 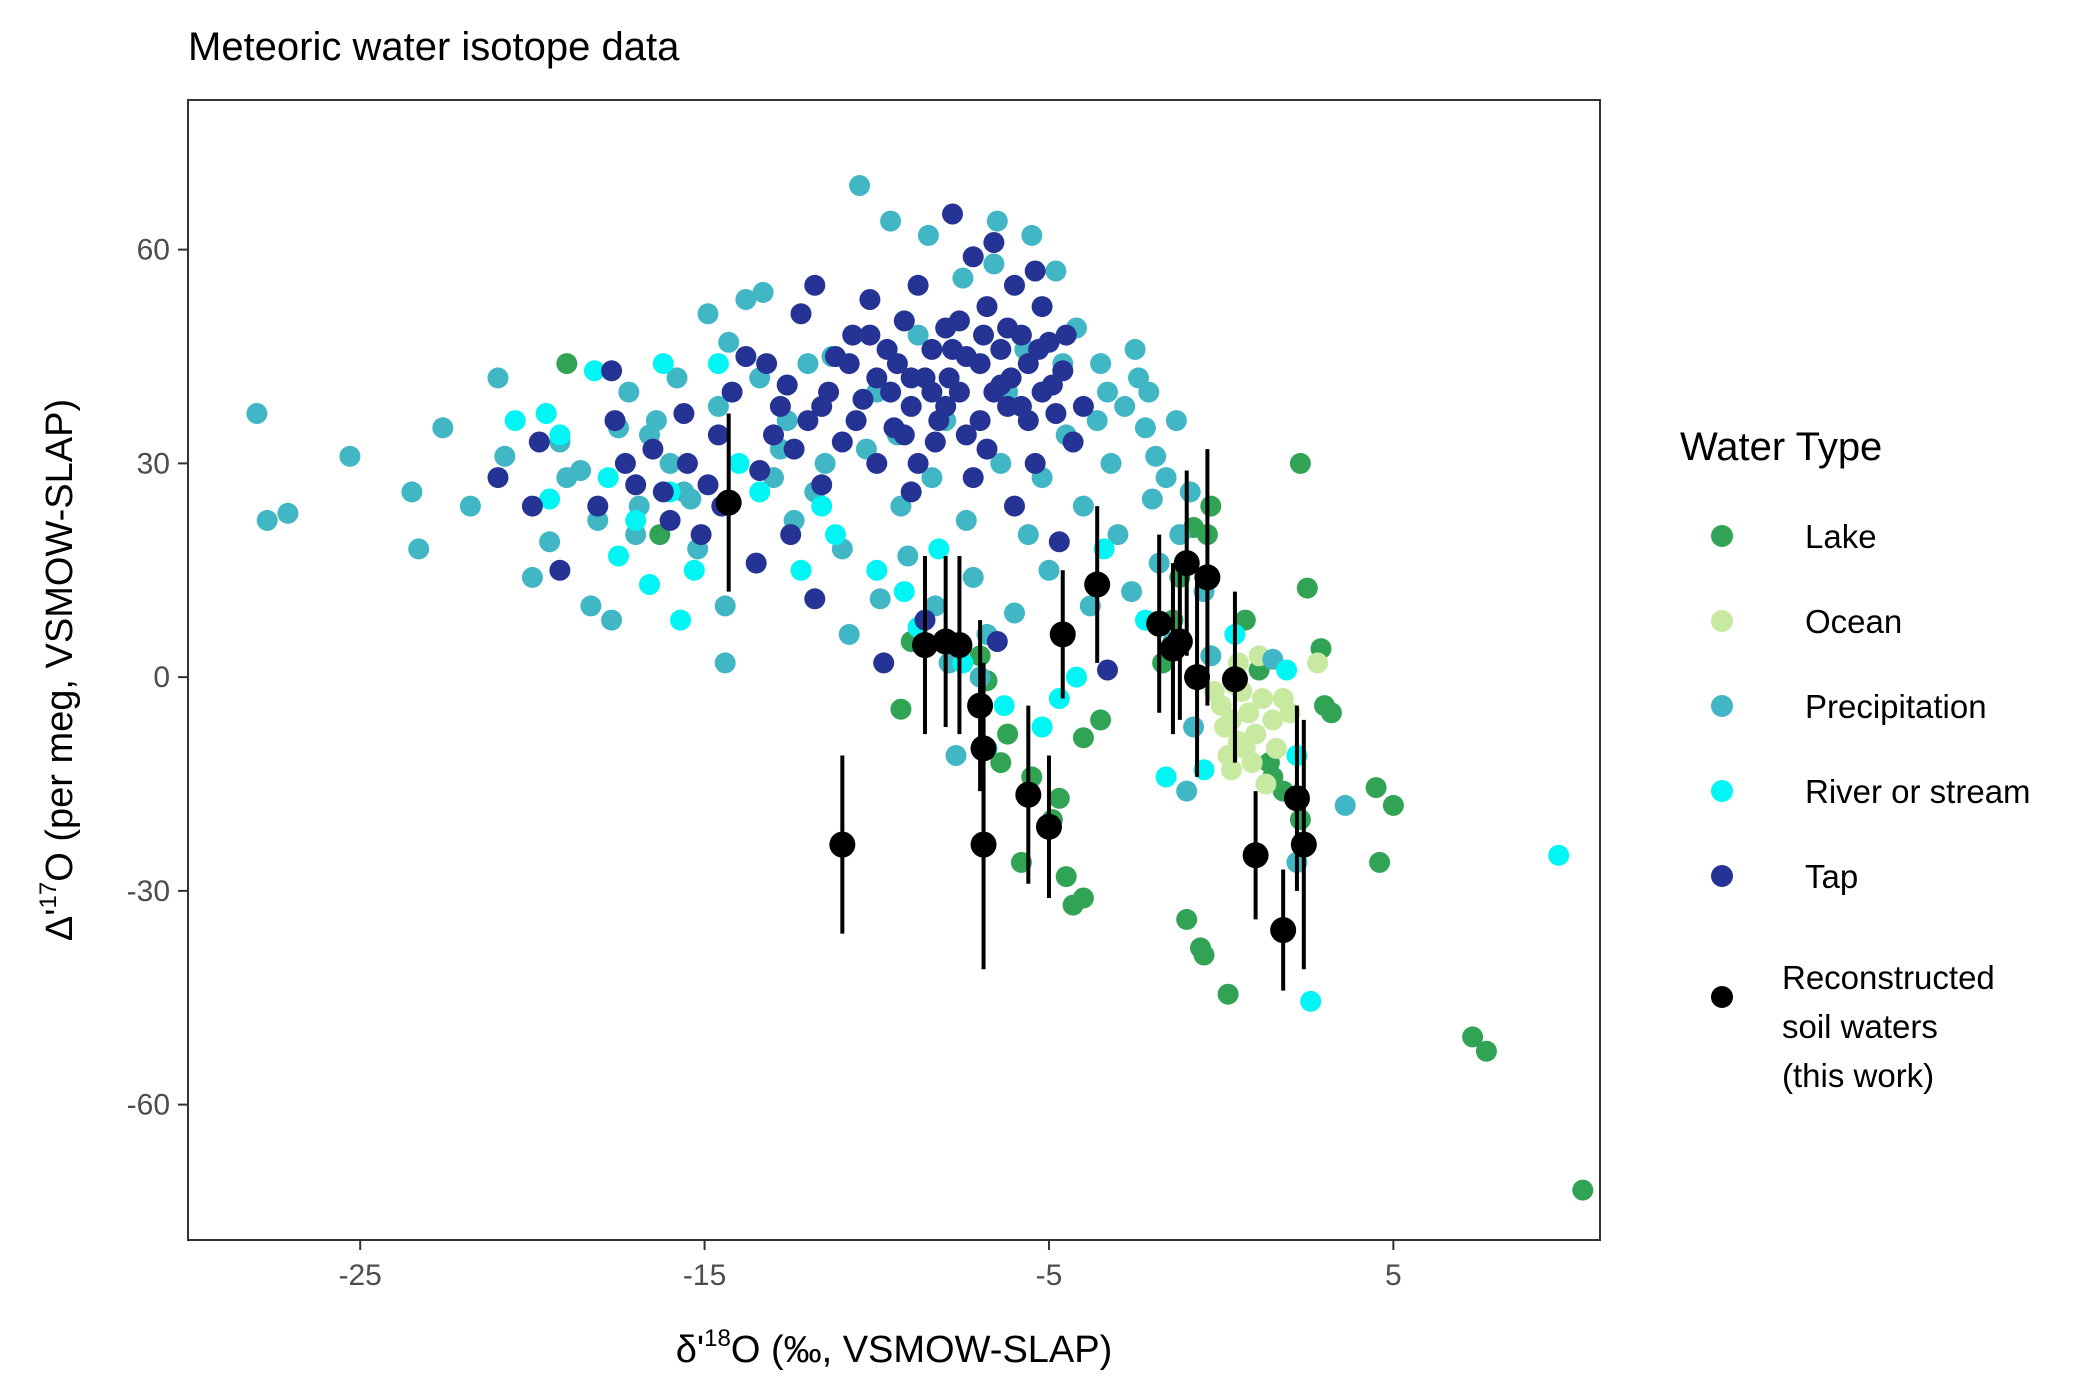 I want to click on x-tick-label: 5, so click(x=1393, y=1275).